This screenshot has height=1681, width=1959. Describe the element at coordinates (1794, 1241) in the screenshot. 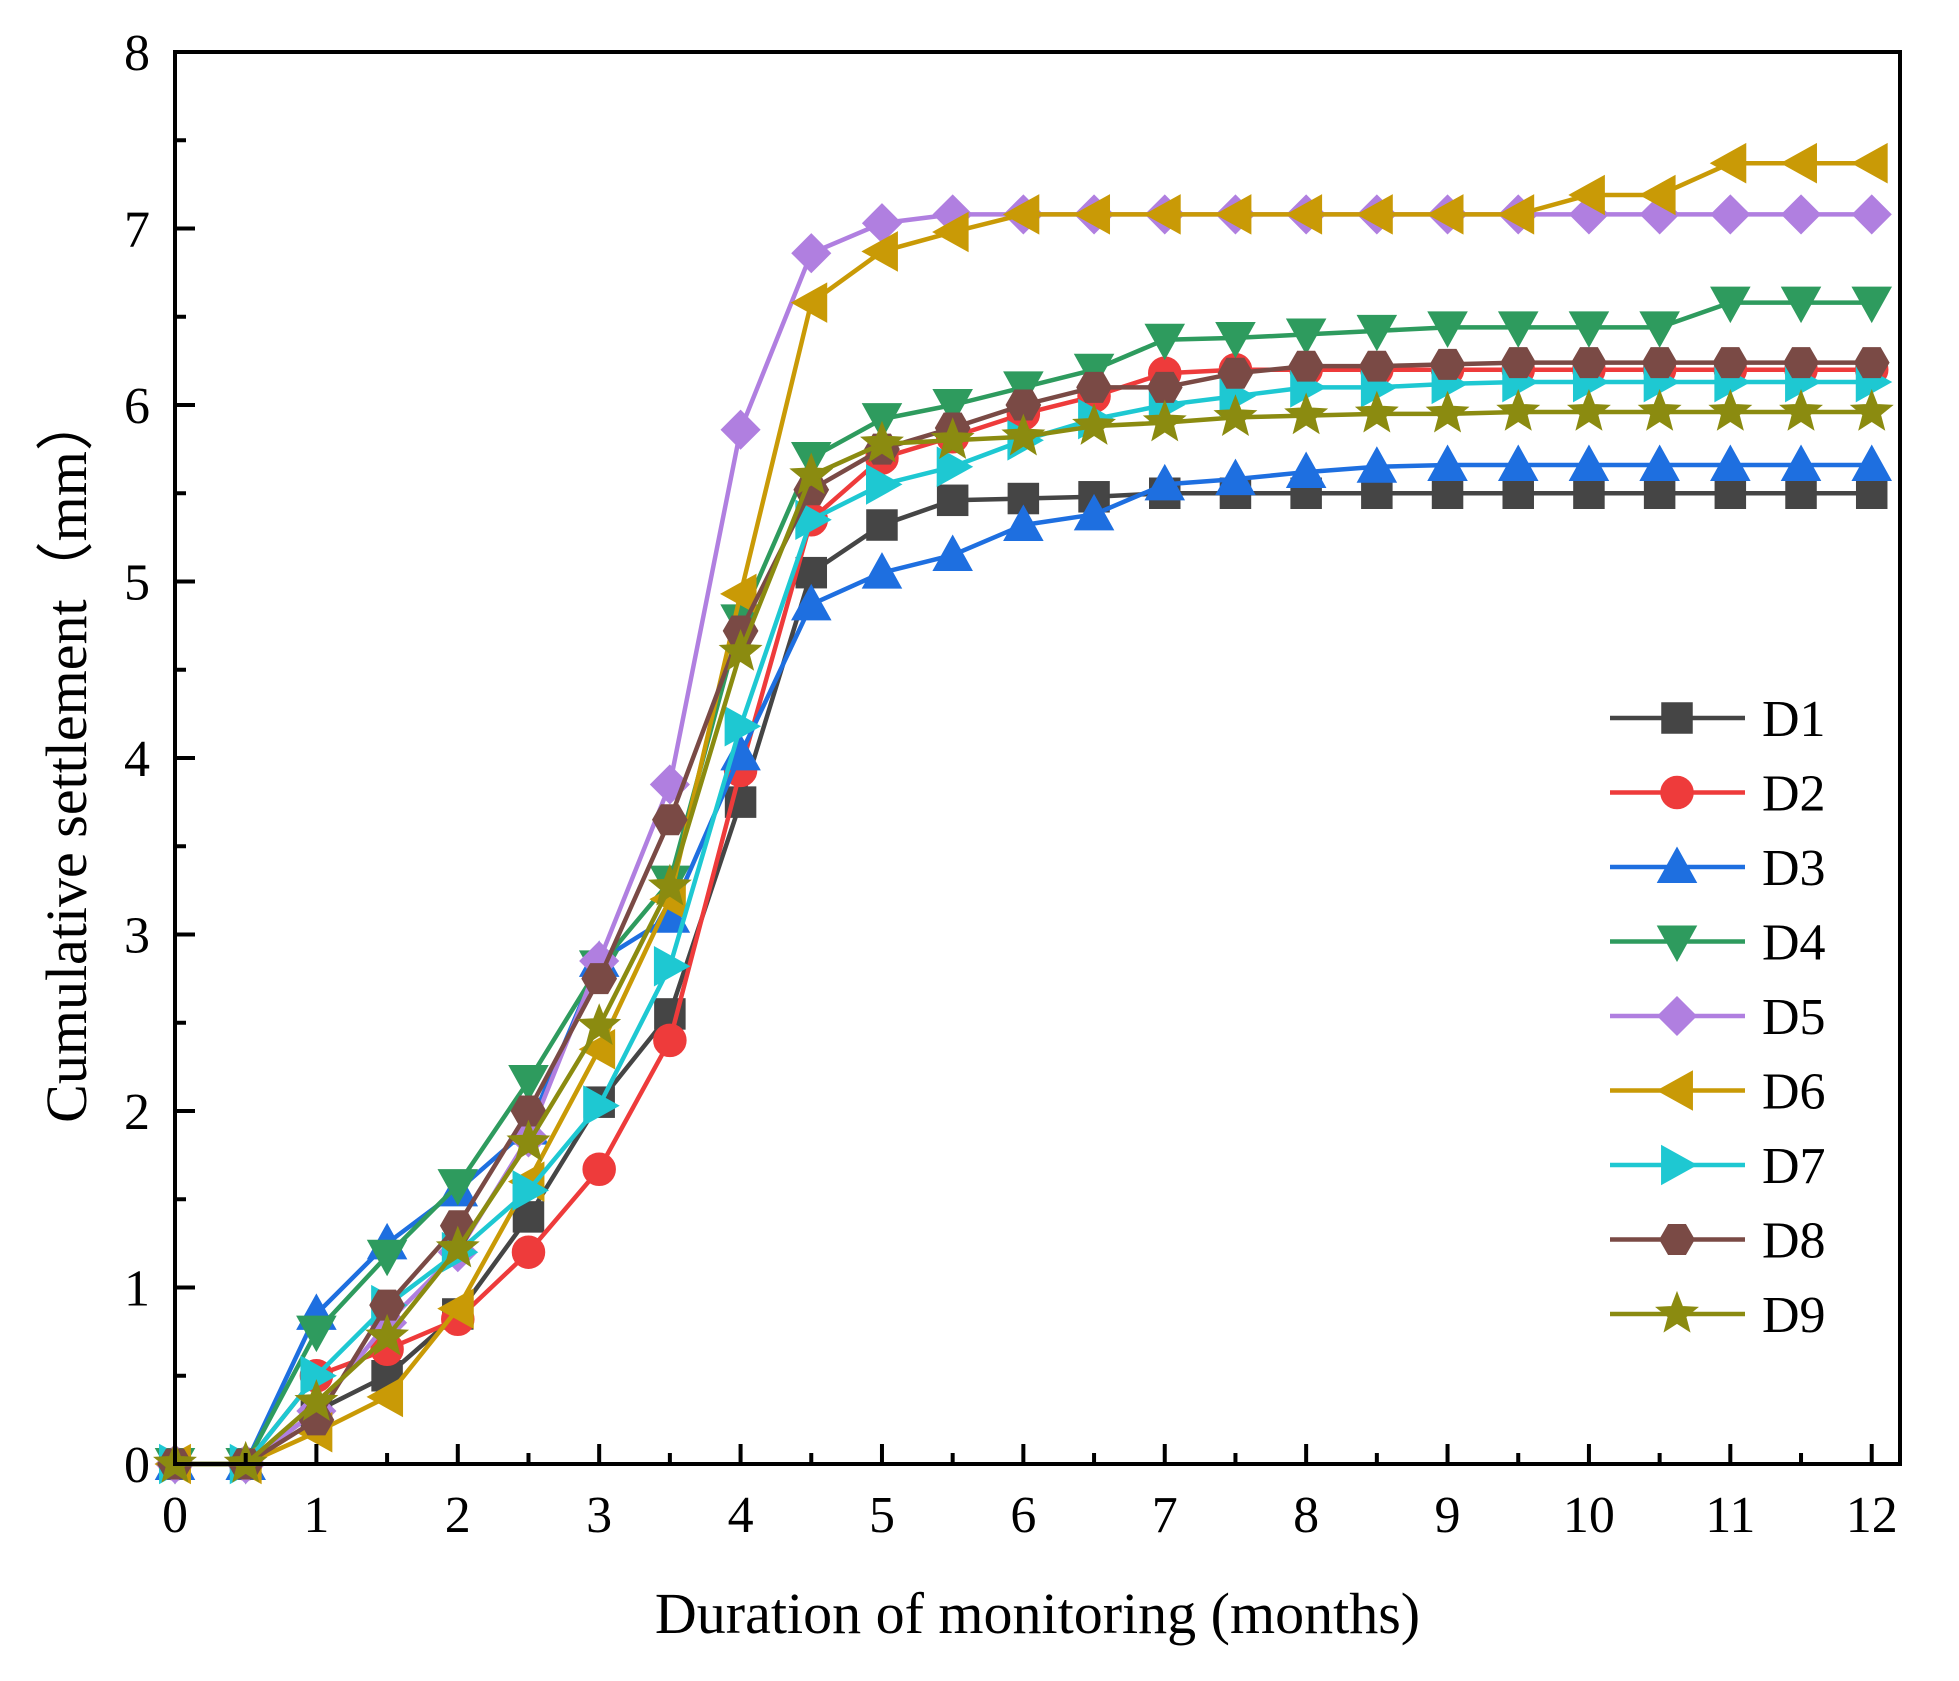

I see `legend-label: D8` at that location.